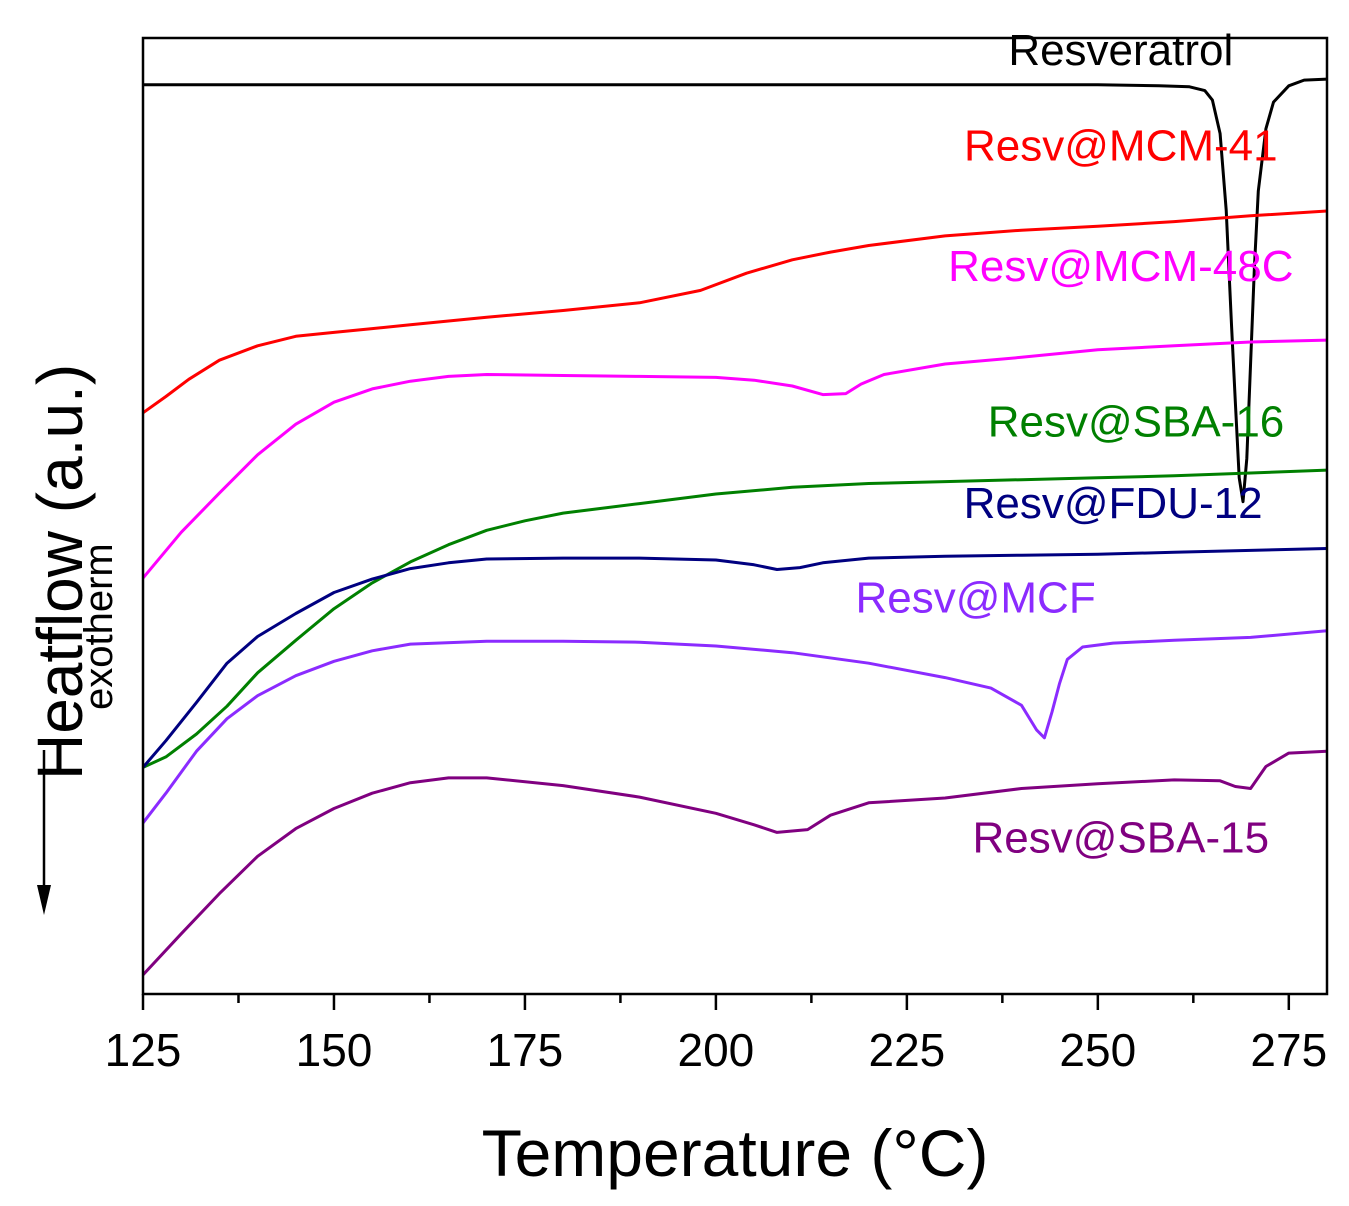 This screenshot has width=1349, height=1206. I want to click on x-axis-ticks: 125 150 175 200 225 250 275, so click(716, 1035).